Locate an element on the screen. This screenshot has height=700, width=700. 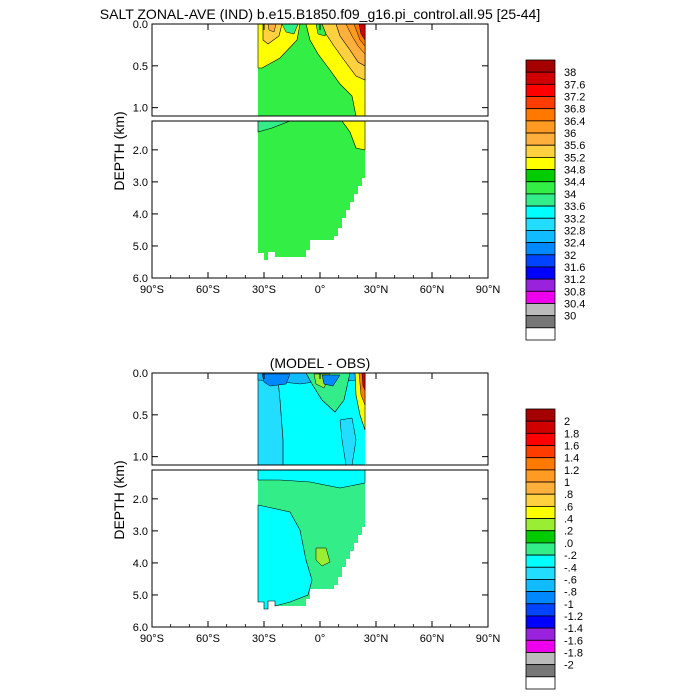
colorbar-label: 32 is located at coordinates (570, 256).